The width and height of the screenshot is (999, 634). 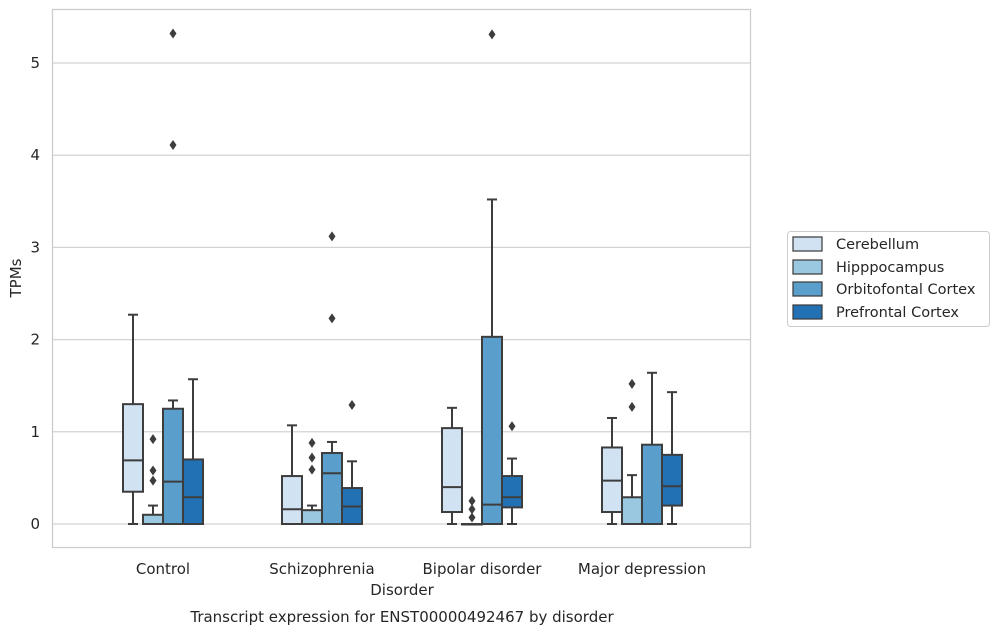 What do you see at coordinates (890, 268) in the screenshot?
I see `legend-label: Hipppocampus` at bounding box center [890, 268].